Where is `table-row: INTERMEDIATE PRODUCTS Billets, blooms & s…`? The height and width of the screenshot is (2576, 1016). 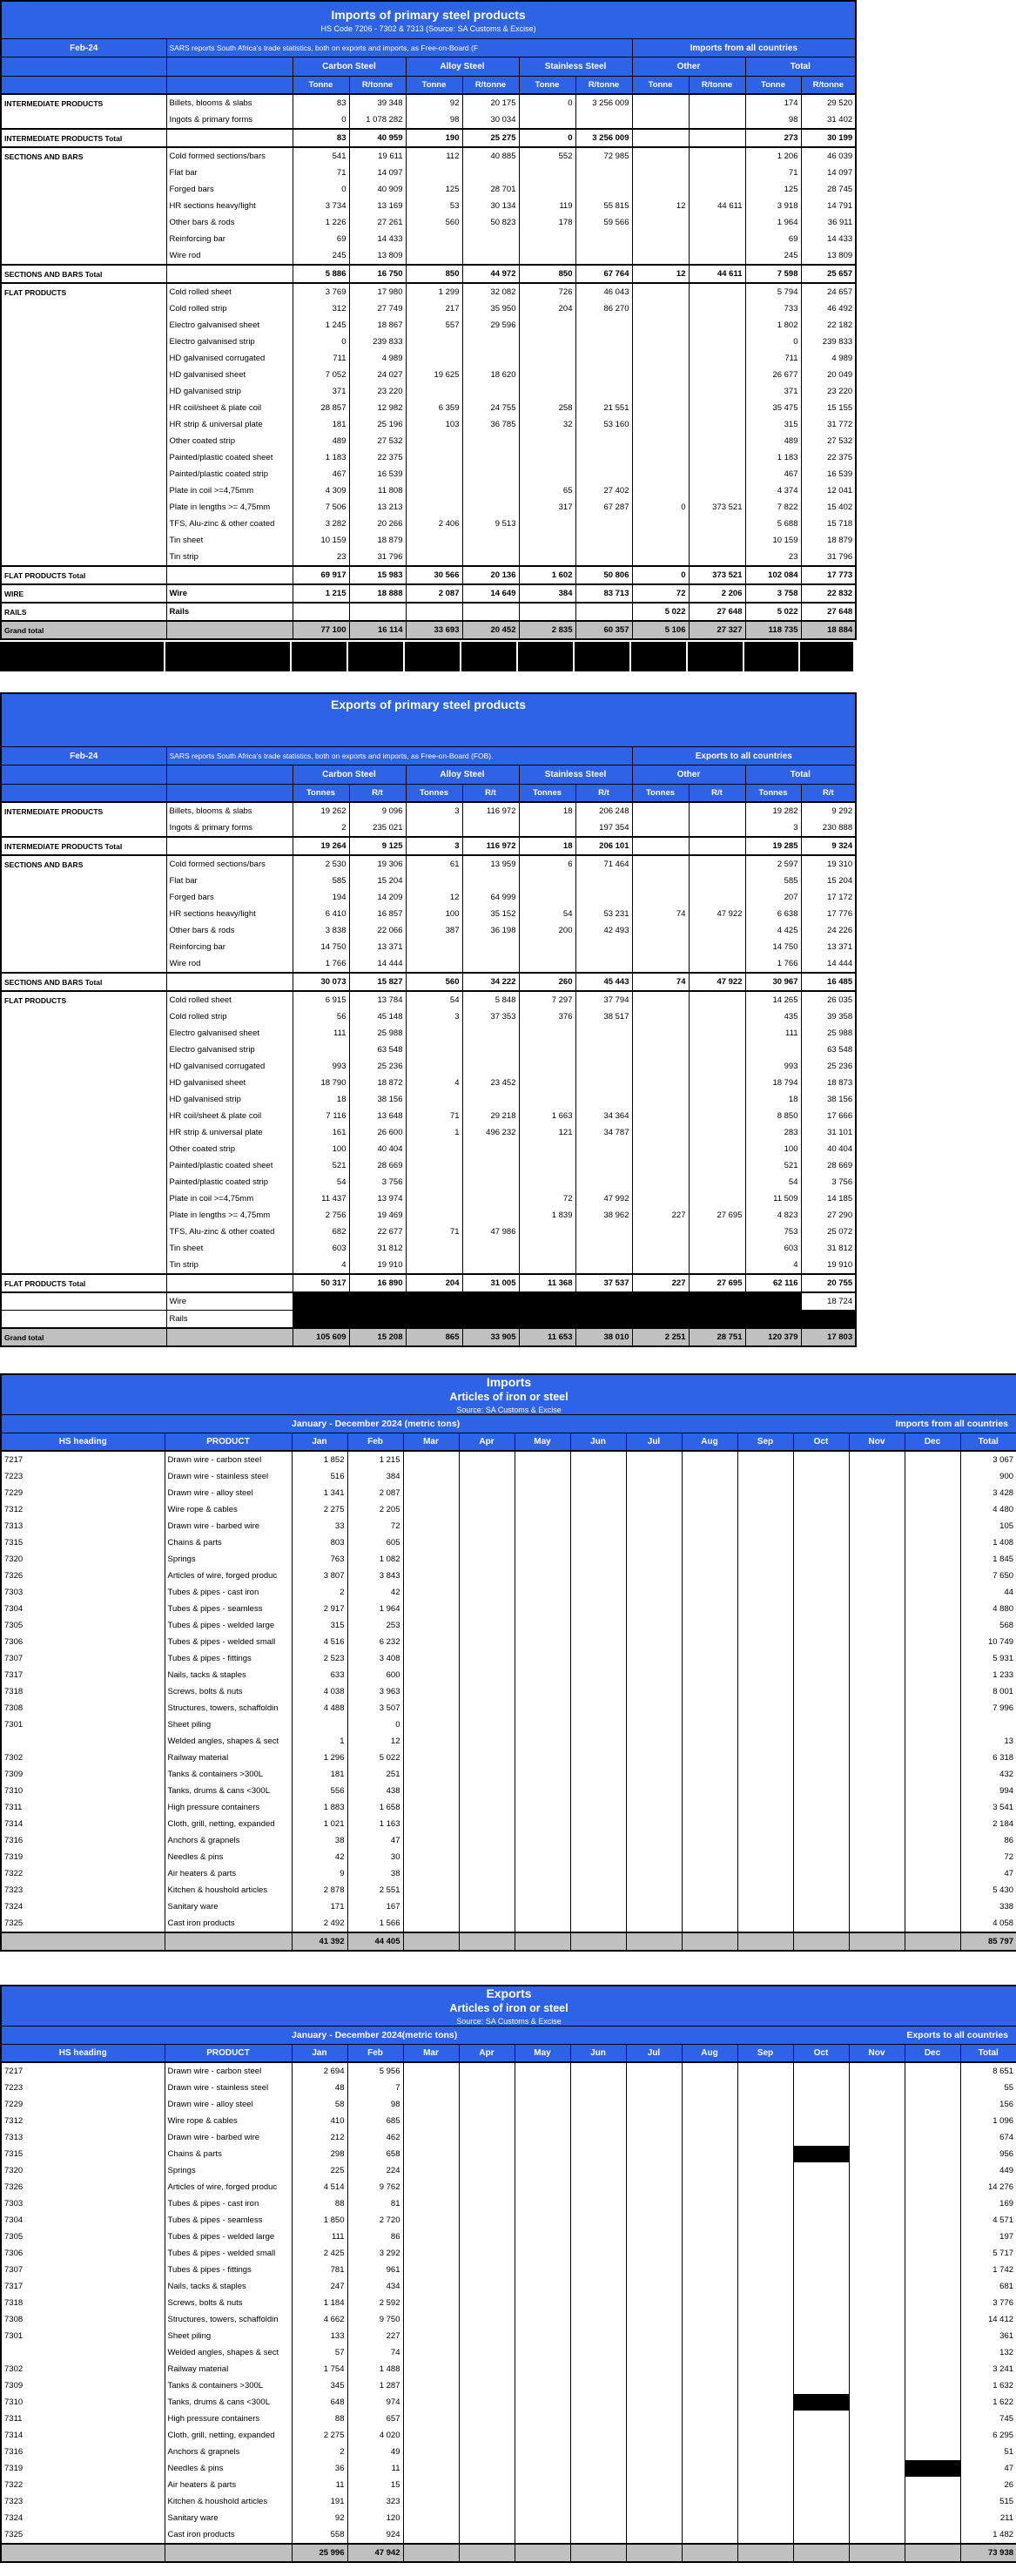 table-row: INTERMEDIATE PRODUCTS Billets, blooms & s… is located at coordinates (428, 811).